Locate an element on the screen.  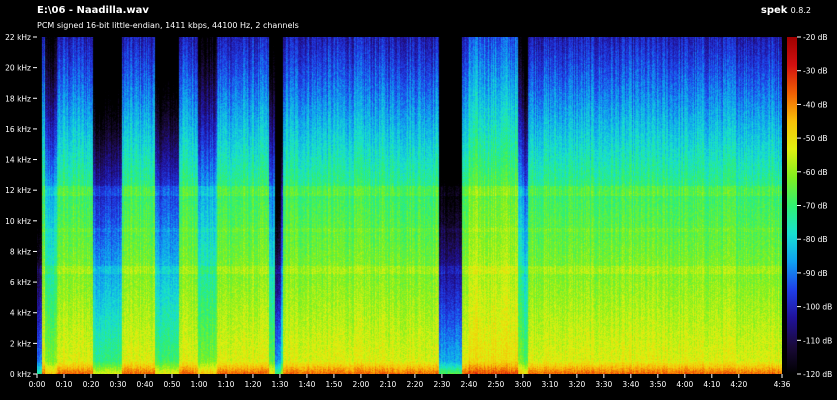
time-tick-label: 2:50 is located at coordinates (495, 384).